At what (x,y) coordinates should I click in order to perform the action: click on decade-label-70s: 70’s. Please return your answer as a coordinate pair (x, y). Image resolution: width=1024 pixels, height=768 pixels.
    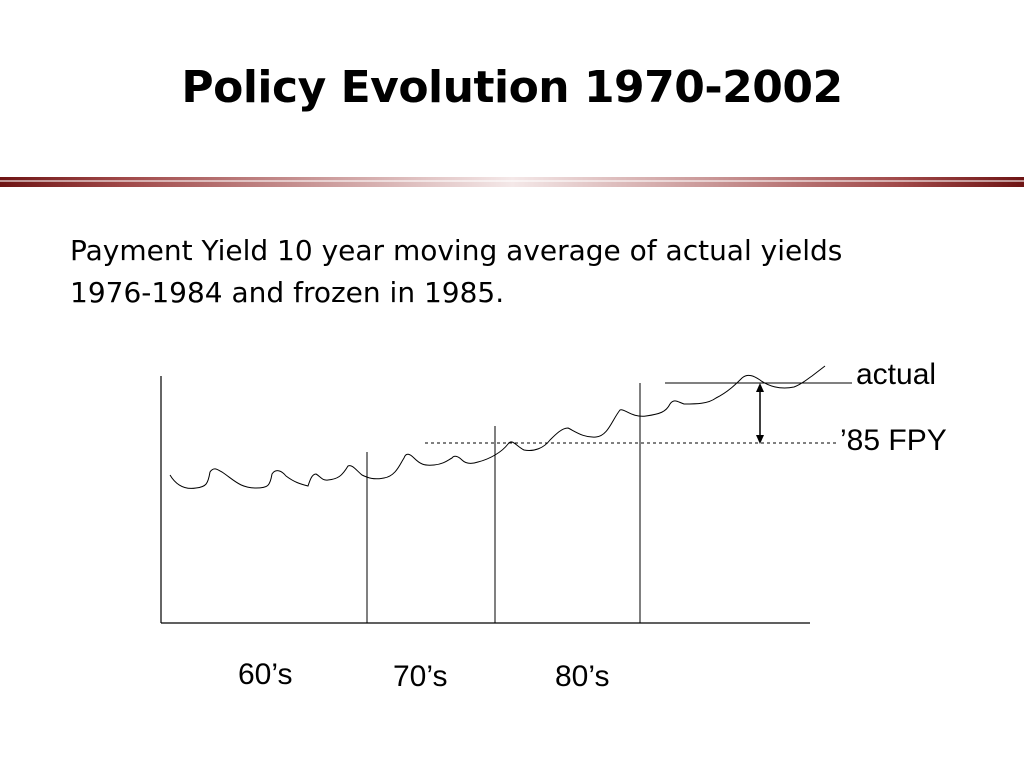
    Looking at the image, I should click on (420, 676).